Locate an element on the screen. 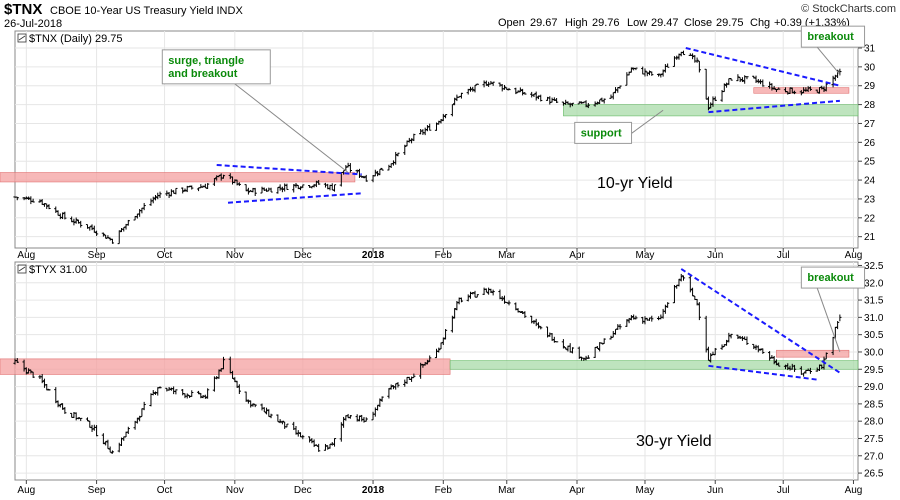 The width and height of the screenshot is (900, 500). y-tick-label: 29.5 is located at coordinates (874, 370).